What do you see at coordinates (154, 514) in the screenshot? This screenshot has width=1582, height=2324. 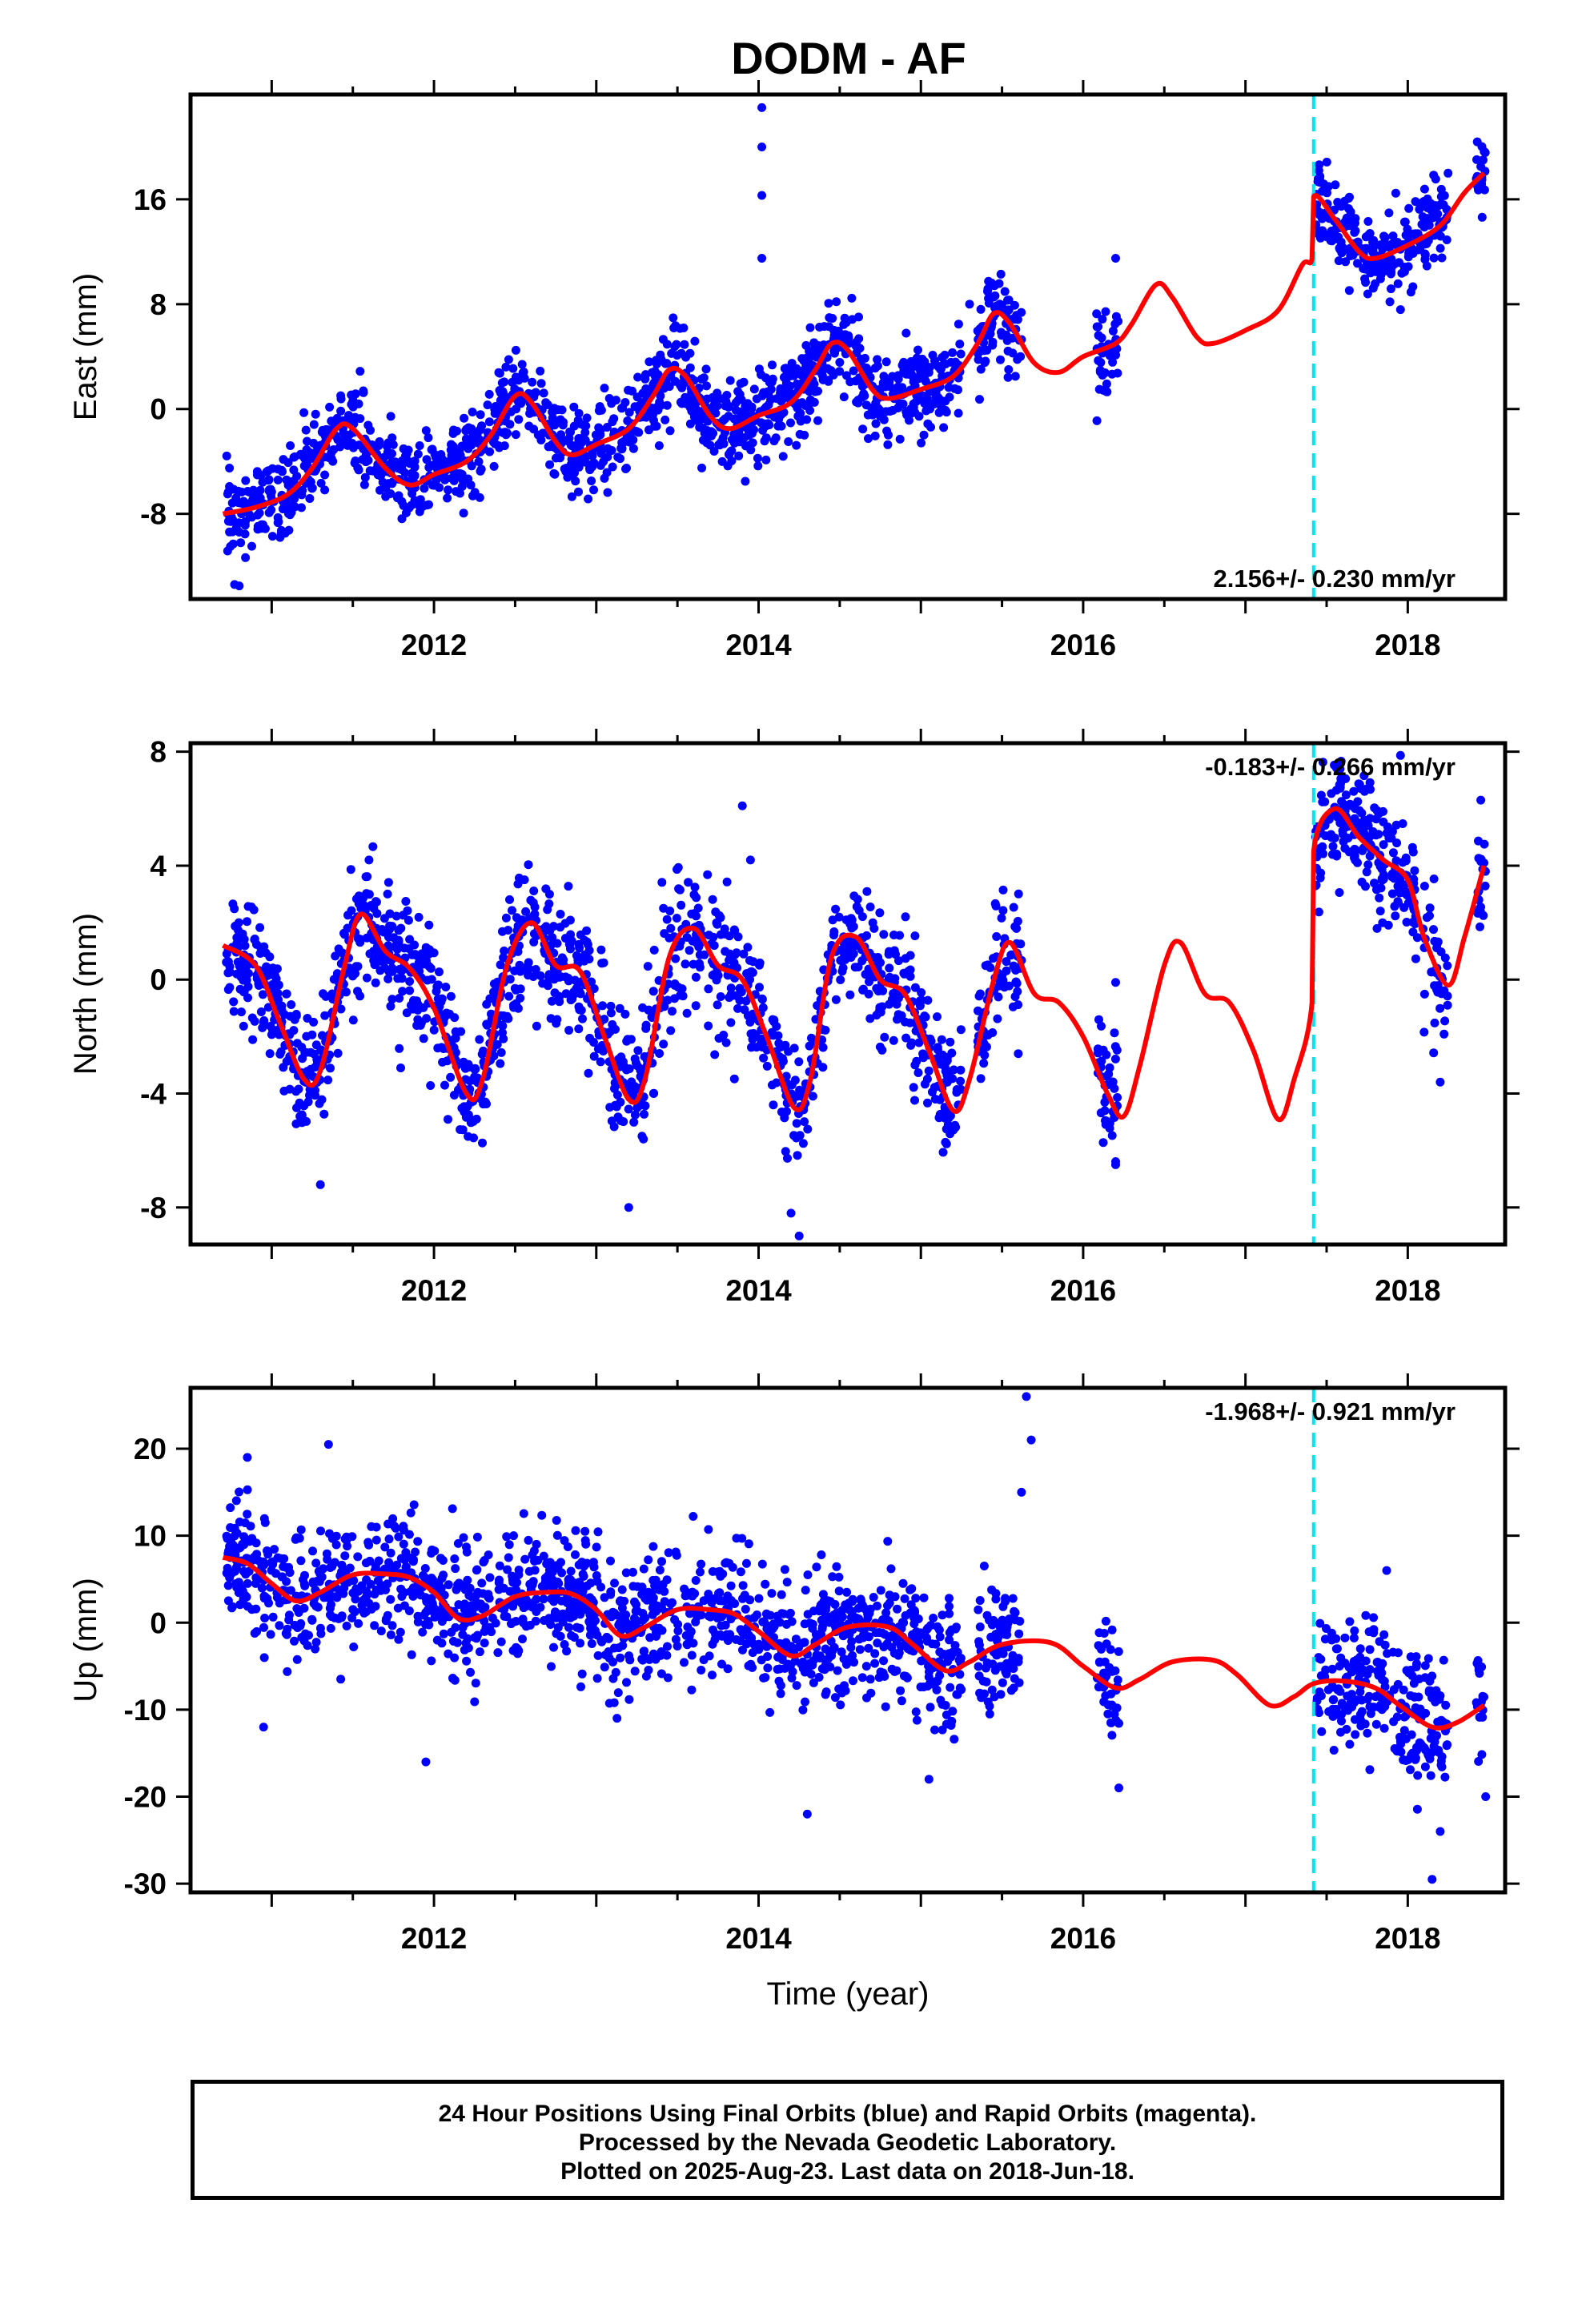 I see `y-tick-label: -8` at bounding box center [154, 514].